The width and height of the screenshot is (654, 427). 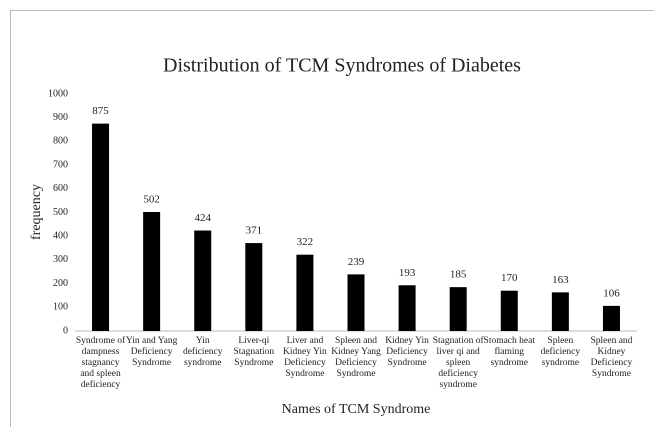 I want to click on value-label: 185, so click(x=458, y=275).